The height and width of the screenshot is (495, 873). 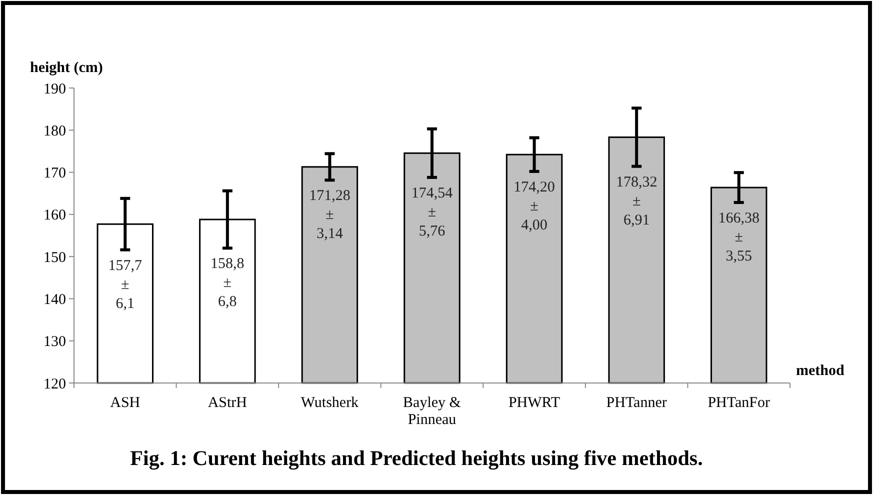 What do you see at coordinates (125, 403) in the screenshot?
I see `x-tick-label: ASH` at bounding box center [125, 403].